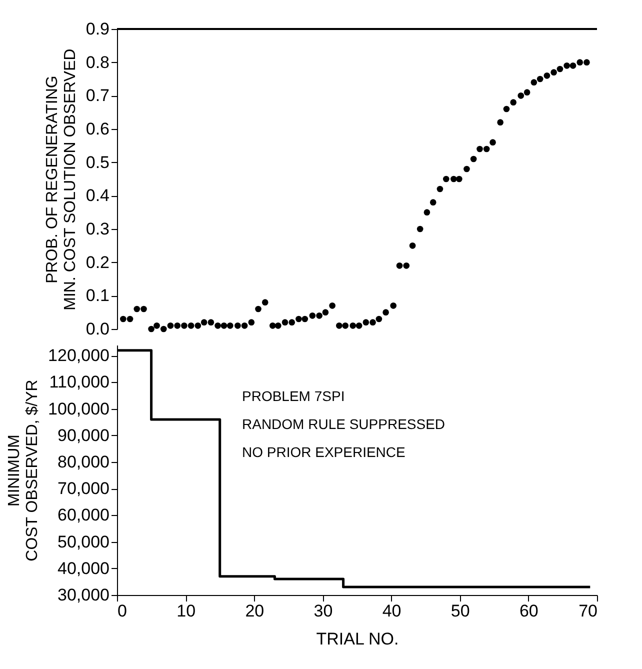  What do you see at coordinates (84, 435) in the screenshot?
I see `y-tick-label: 90,000` at bounding box center [84, 435].